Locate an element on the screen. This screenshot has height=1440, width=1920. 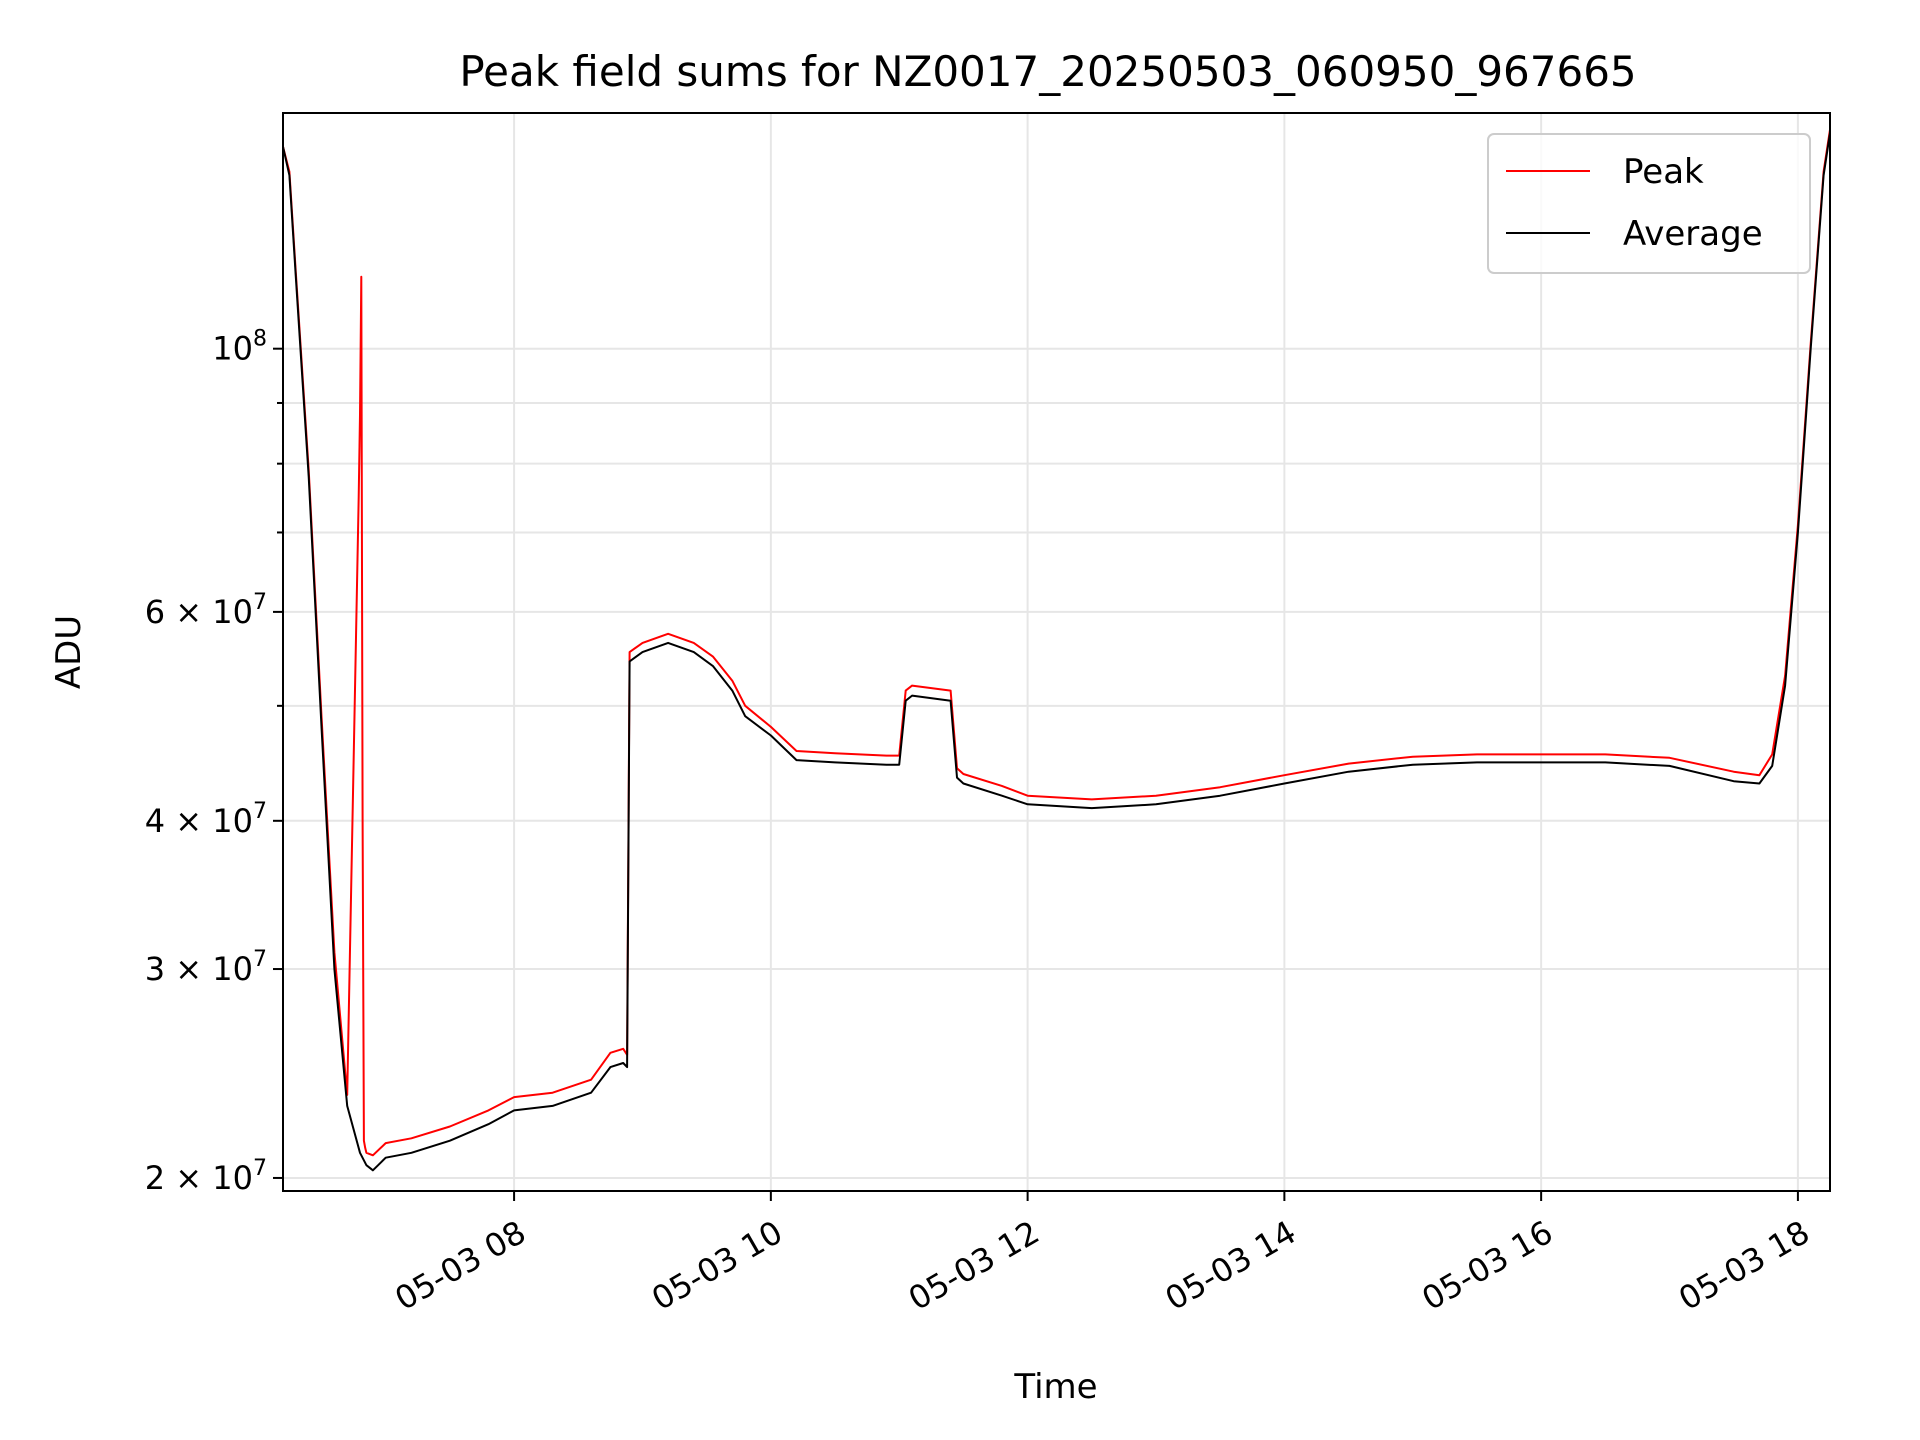
x-tick-label: 05-03 16 is located at coordinates (1488, 1265).